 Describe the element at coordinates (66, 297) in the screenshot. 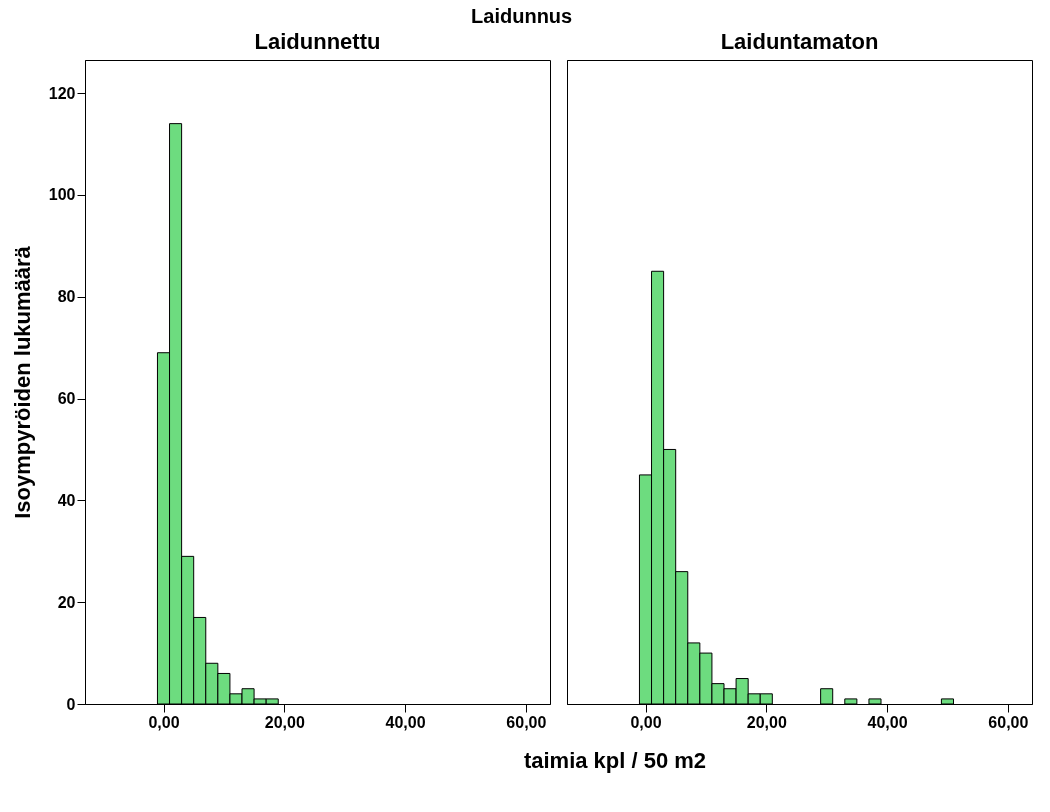

I see `y-tick-label: 80` at that location.